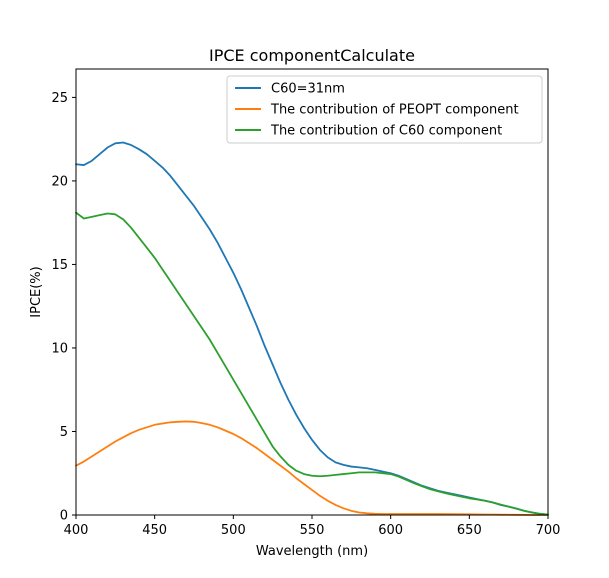 This screenshot has height=578, width=609. What do you see at coordinates (233, 530) in the screenshot?
I see `x-tick-label: 500` at bounding box center [233, 530].